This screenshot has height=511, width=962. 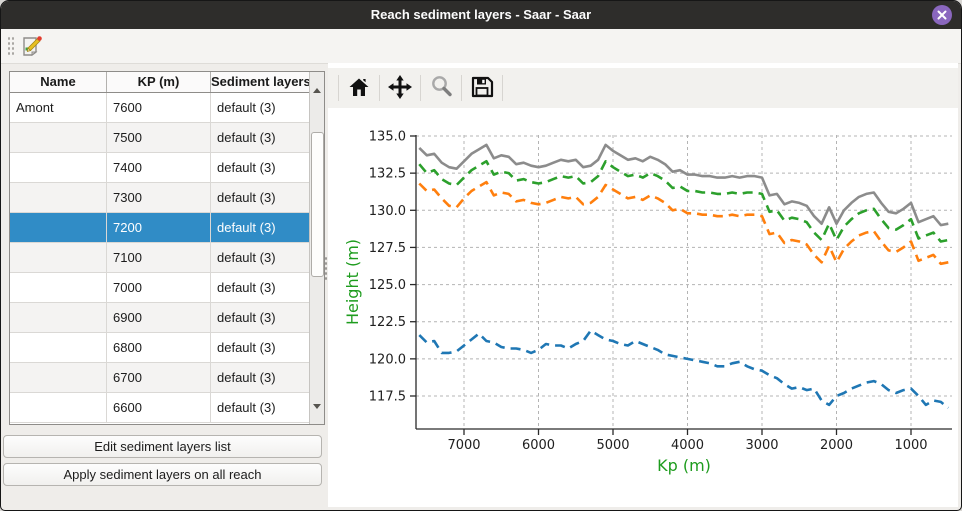 I want to click on toolbar-drag-handle, so click(x=10, y=46).